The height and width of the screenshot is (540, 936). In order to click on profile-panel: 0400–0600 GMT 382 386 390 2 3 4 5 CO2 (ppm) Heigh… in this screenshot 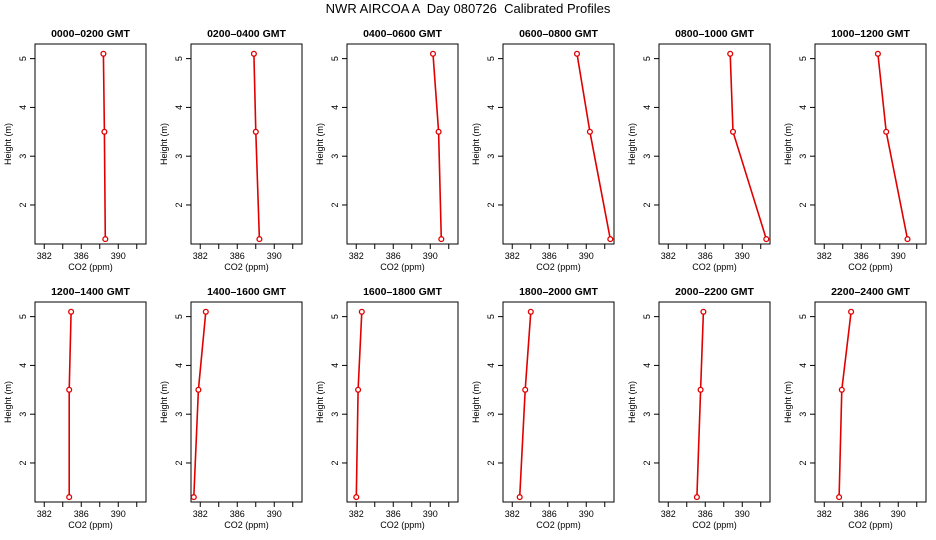, I will do `click(387, 150)`.